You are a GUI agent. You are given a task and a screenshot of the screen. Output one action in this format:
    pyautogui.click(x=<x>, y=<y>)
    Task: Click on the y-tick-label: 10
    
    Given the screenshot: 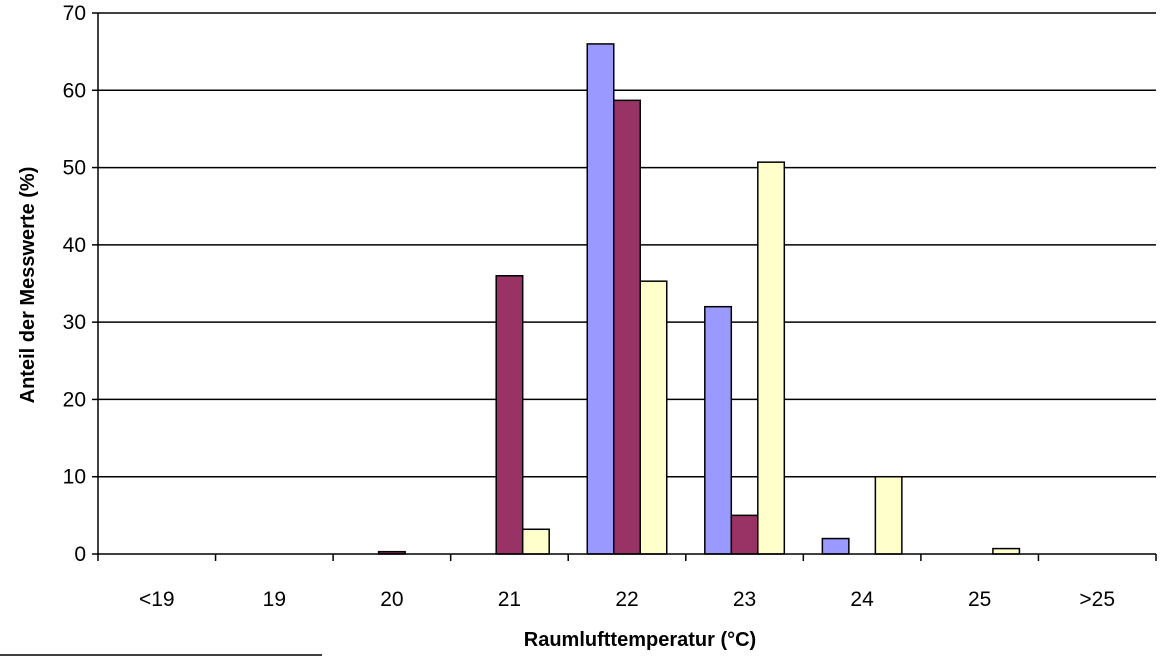 What is the action you would take?
    pyautogui.click(x=74, y=477)
    